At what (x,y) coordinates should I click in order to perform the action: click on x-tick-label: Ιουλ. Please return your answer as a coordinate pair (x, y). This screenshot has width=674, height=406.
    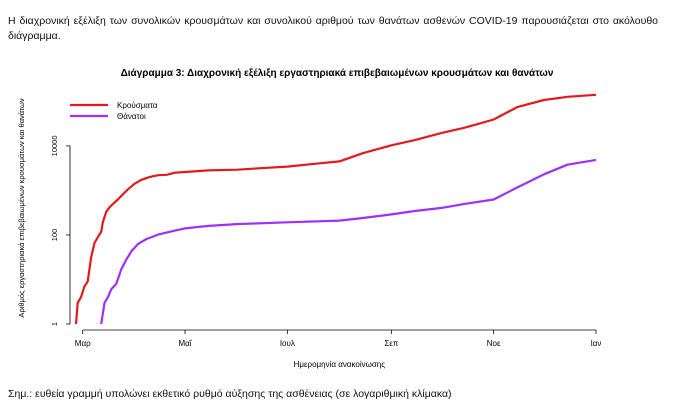
    Looking at the image, I should click on (287, 343).